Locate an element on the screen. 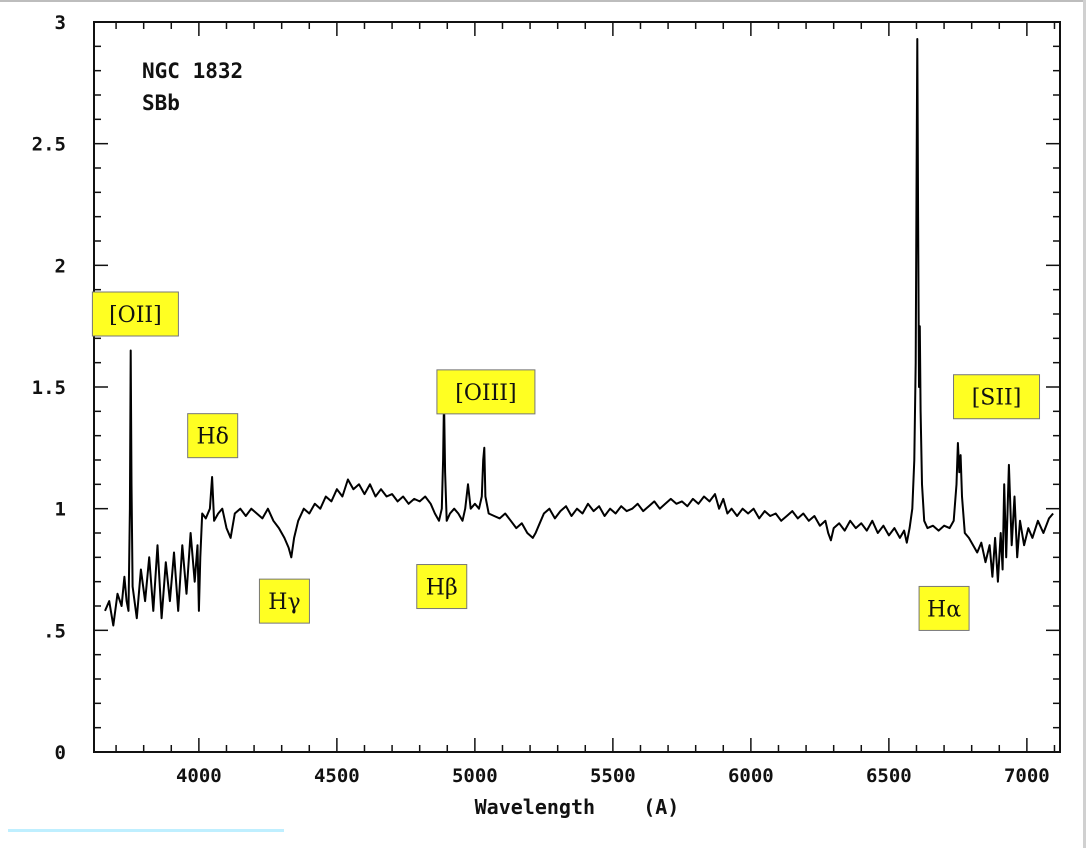 The height and width of the screenshot is (848, 1086). line-label: Hδ is located at coordinates (213, 436).